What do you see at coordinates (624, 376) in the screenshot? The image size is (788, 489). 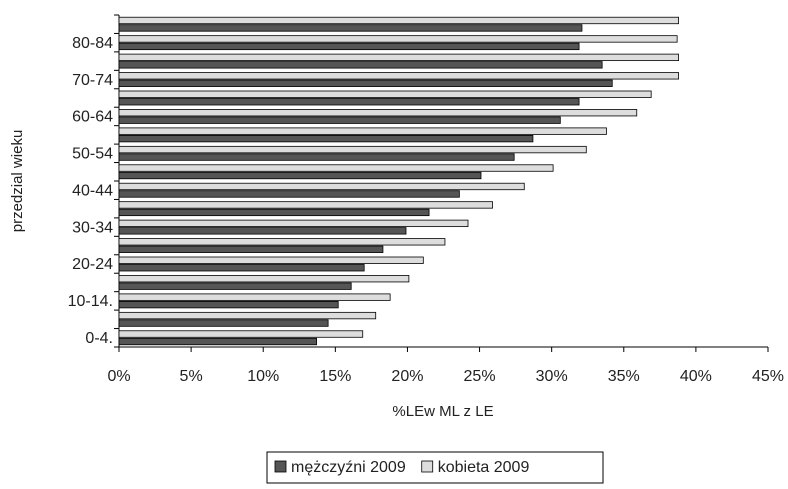 I see `x-tick-label: 35%` at bounding box center [624, 376].